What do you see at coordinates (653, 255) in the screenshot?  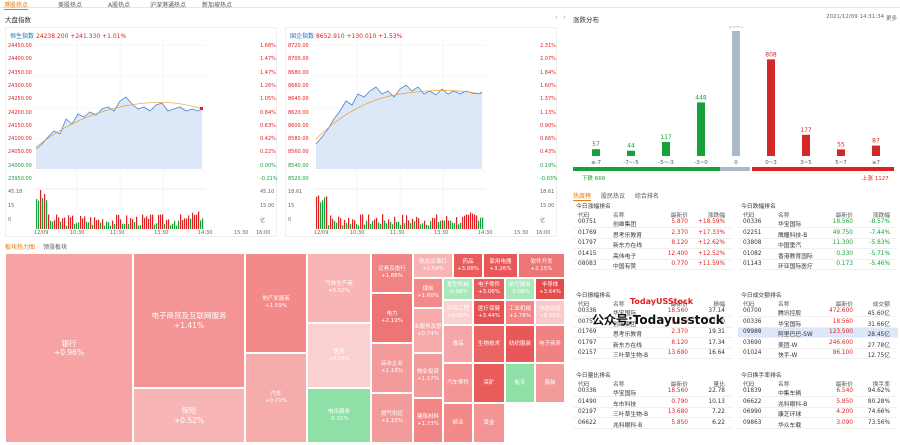 I see `table-row: 01415 高伟电子 12.400 +12.52%` at bounding box center [653, 255].